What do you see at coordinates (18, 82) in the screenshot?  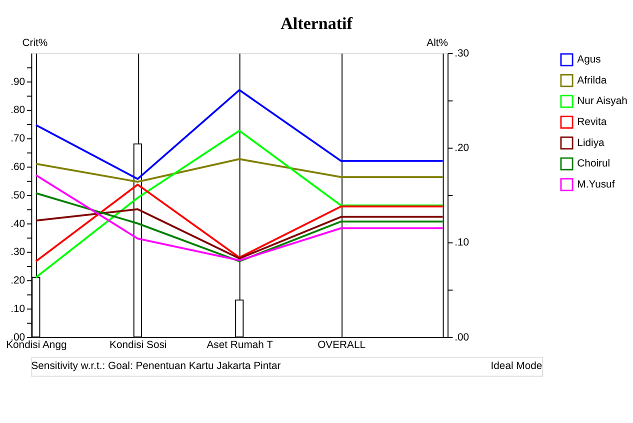 I see `y-tick-label: .90` at bounding box center [18, 82].